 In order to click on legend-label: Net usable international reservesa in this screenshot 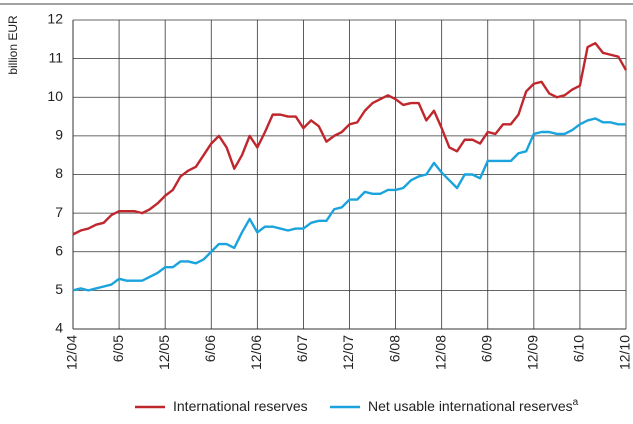, I will do `click(473, 405)`.